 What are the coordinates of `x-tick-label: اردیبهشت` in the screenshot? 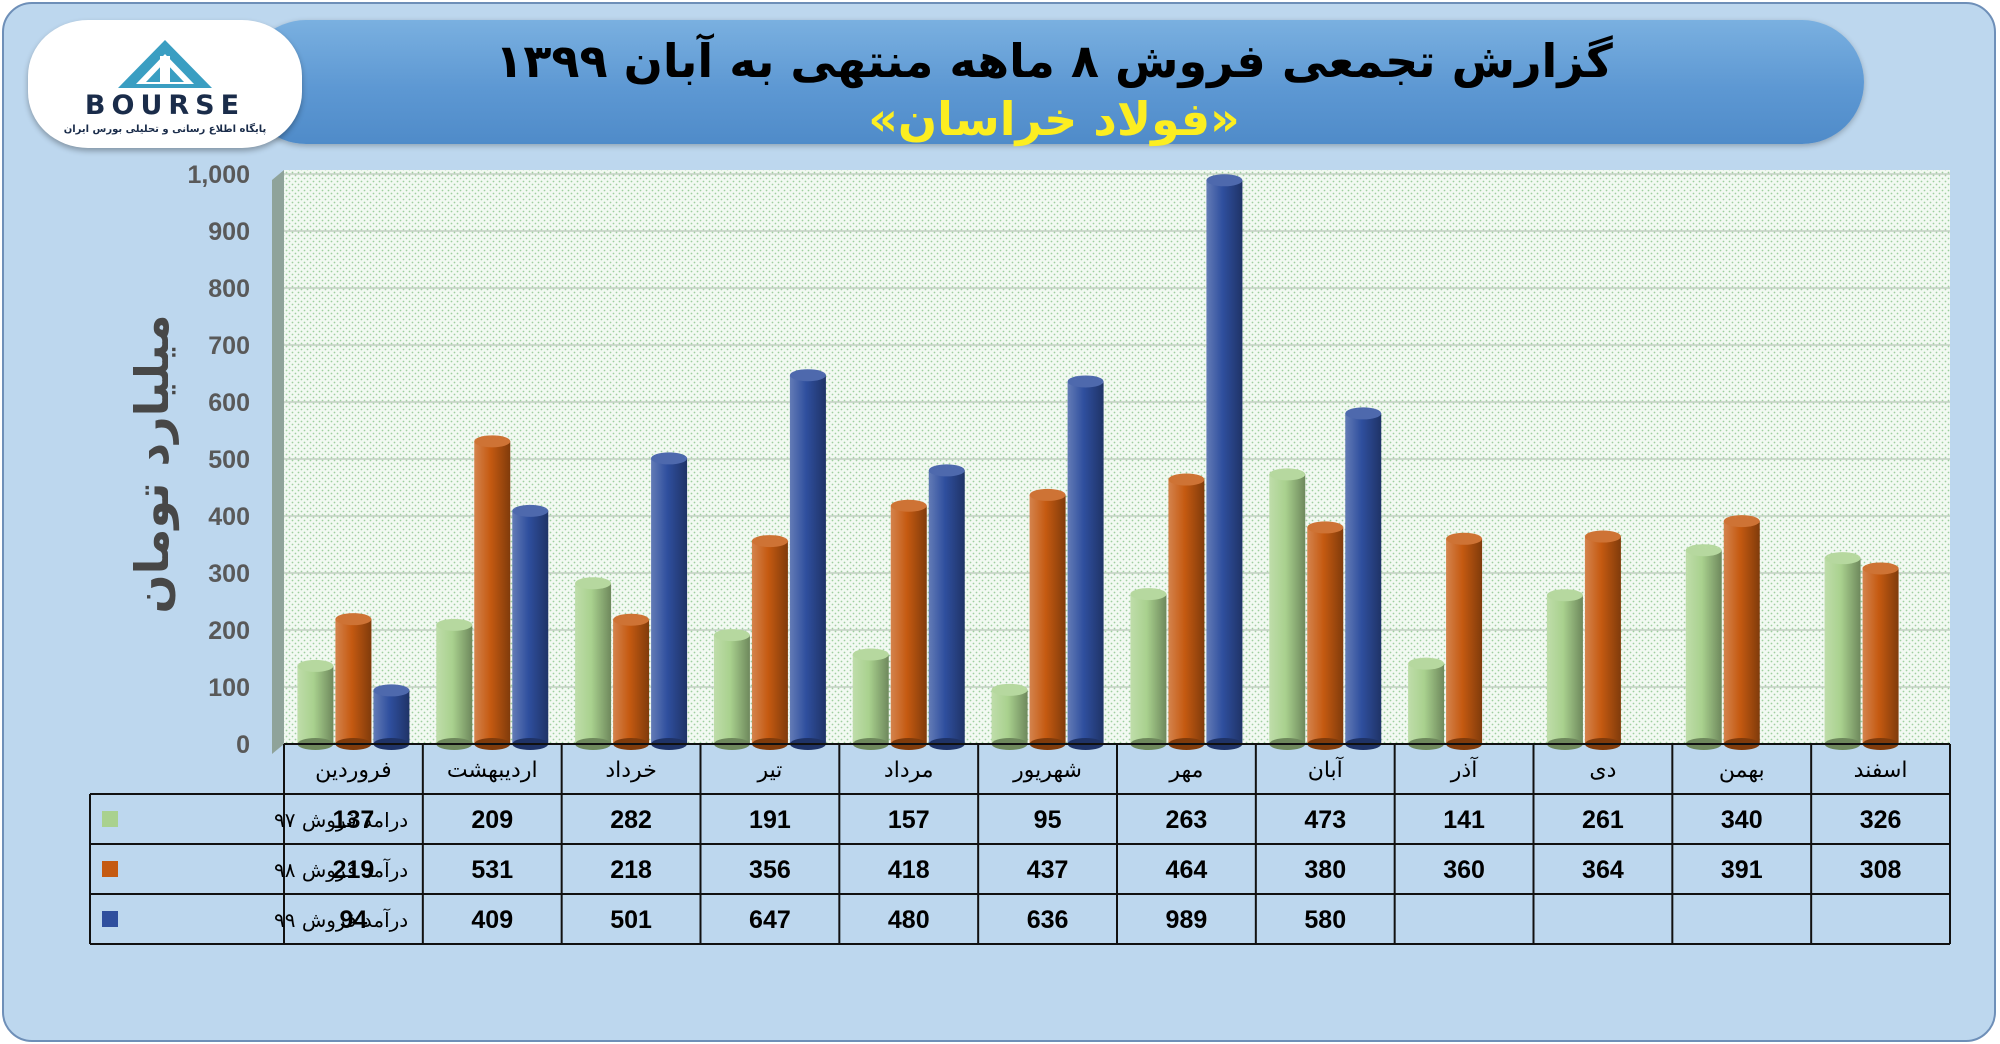 It's located at (492, 770).